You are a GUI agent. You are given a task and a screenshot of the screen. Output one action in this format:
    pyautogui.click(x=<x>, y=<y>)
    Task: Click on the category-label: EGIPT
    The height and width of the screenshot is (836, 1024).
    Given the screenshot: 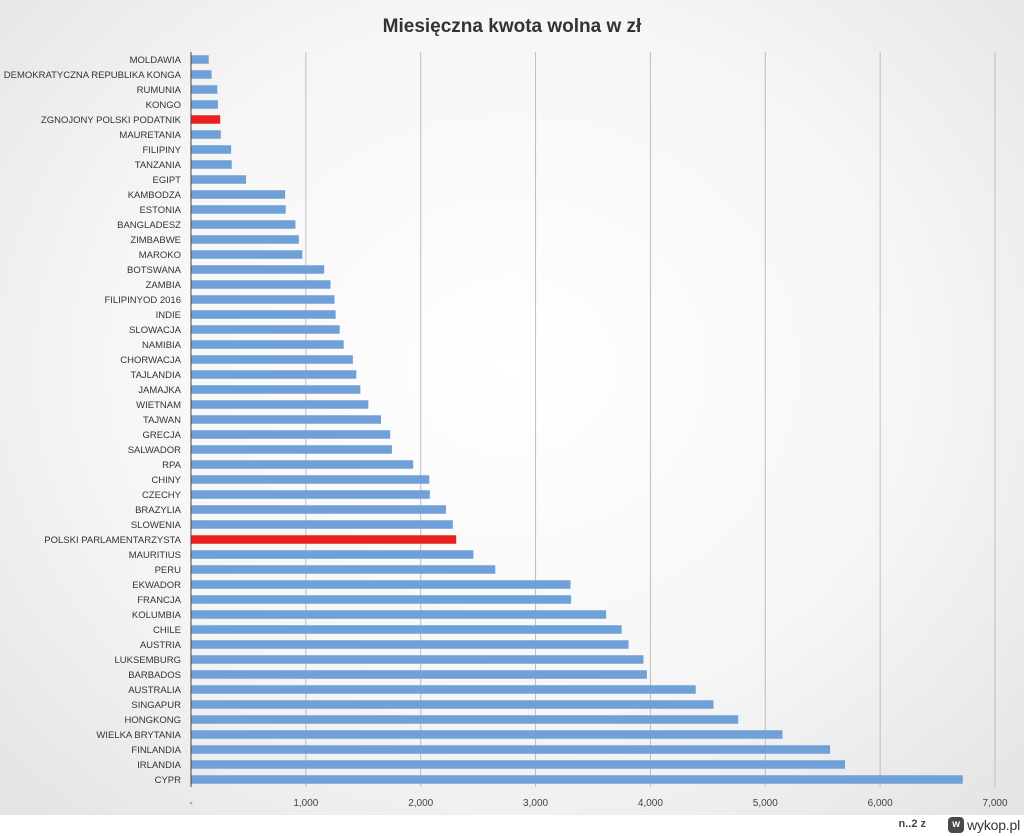 What is the action you would take?
    pyautogui.click(x=166, y=180)
    